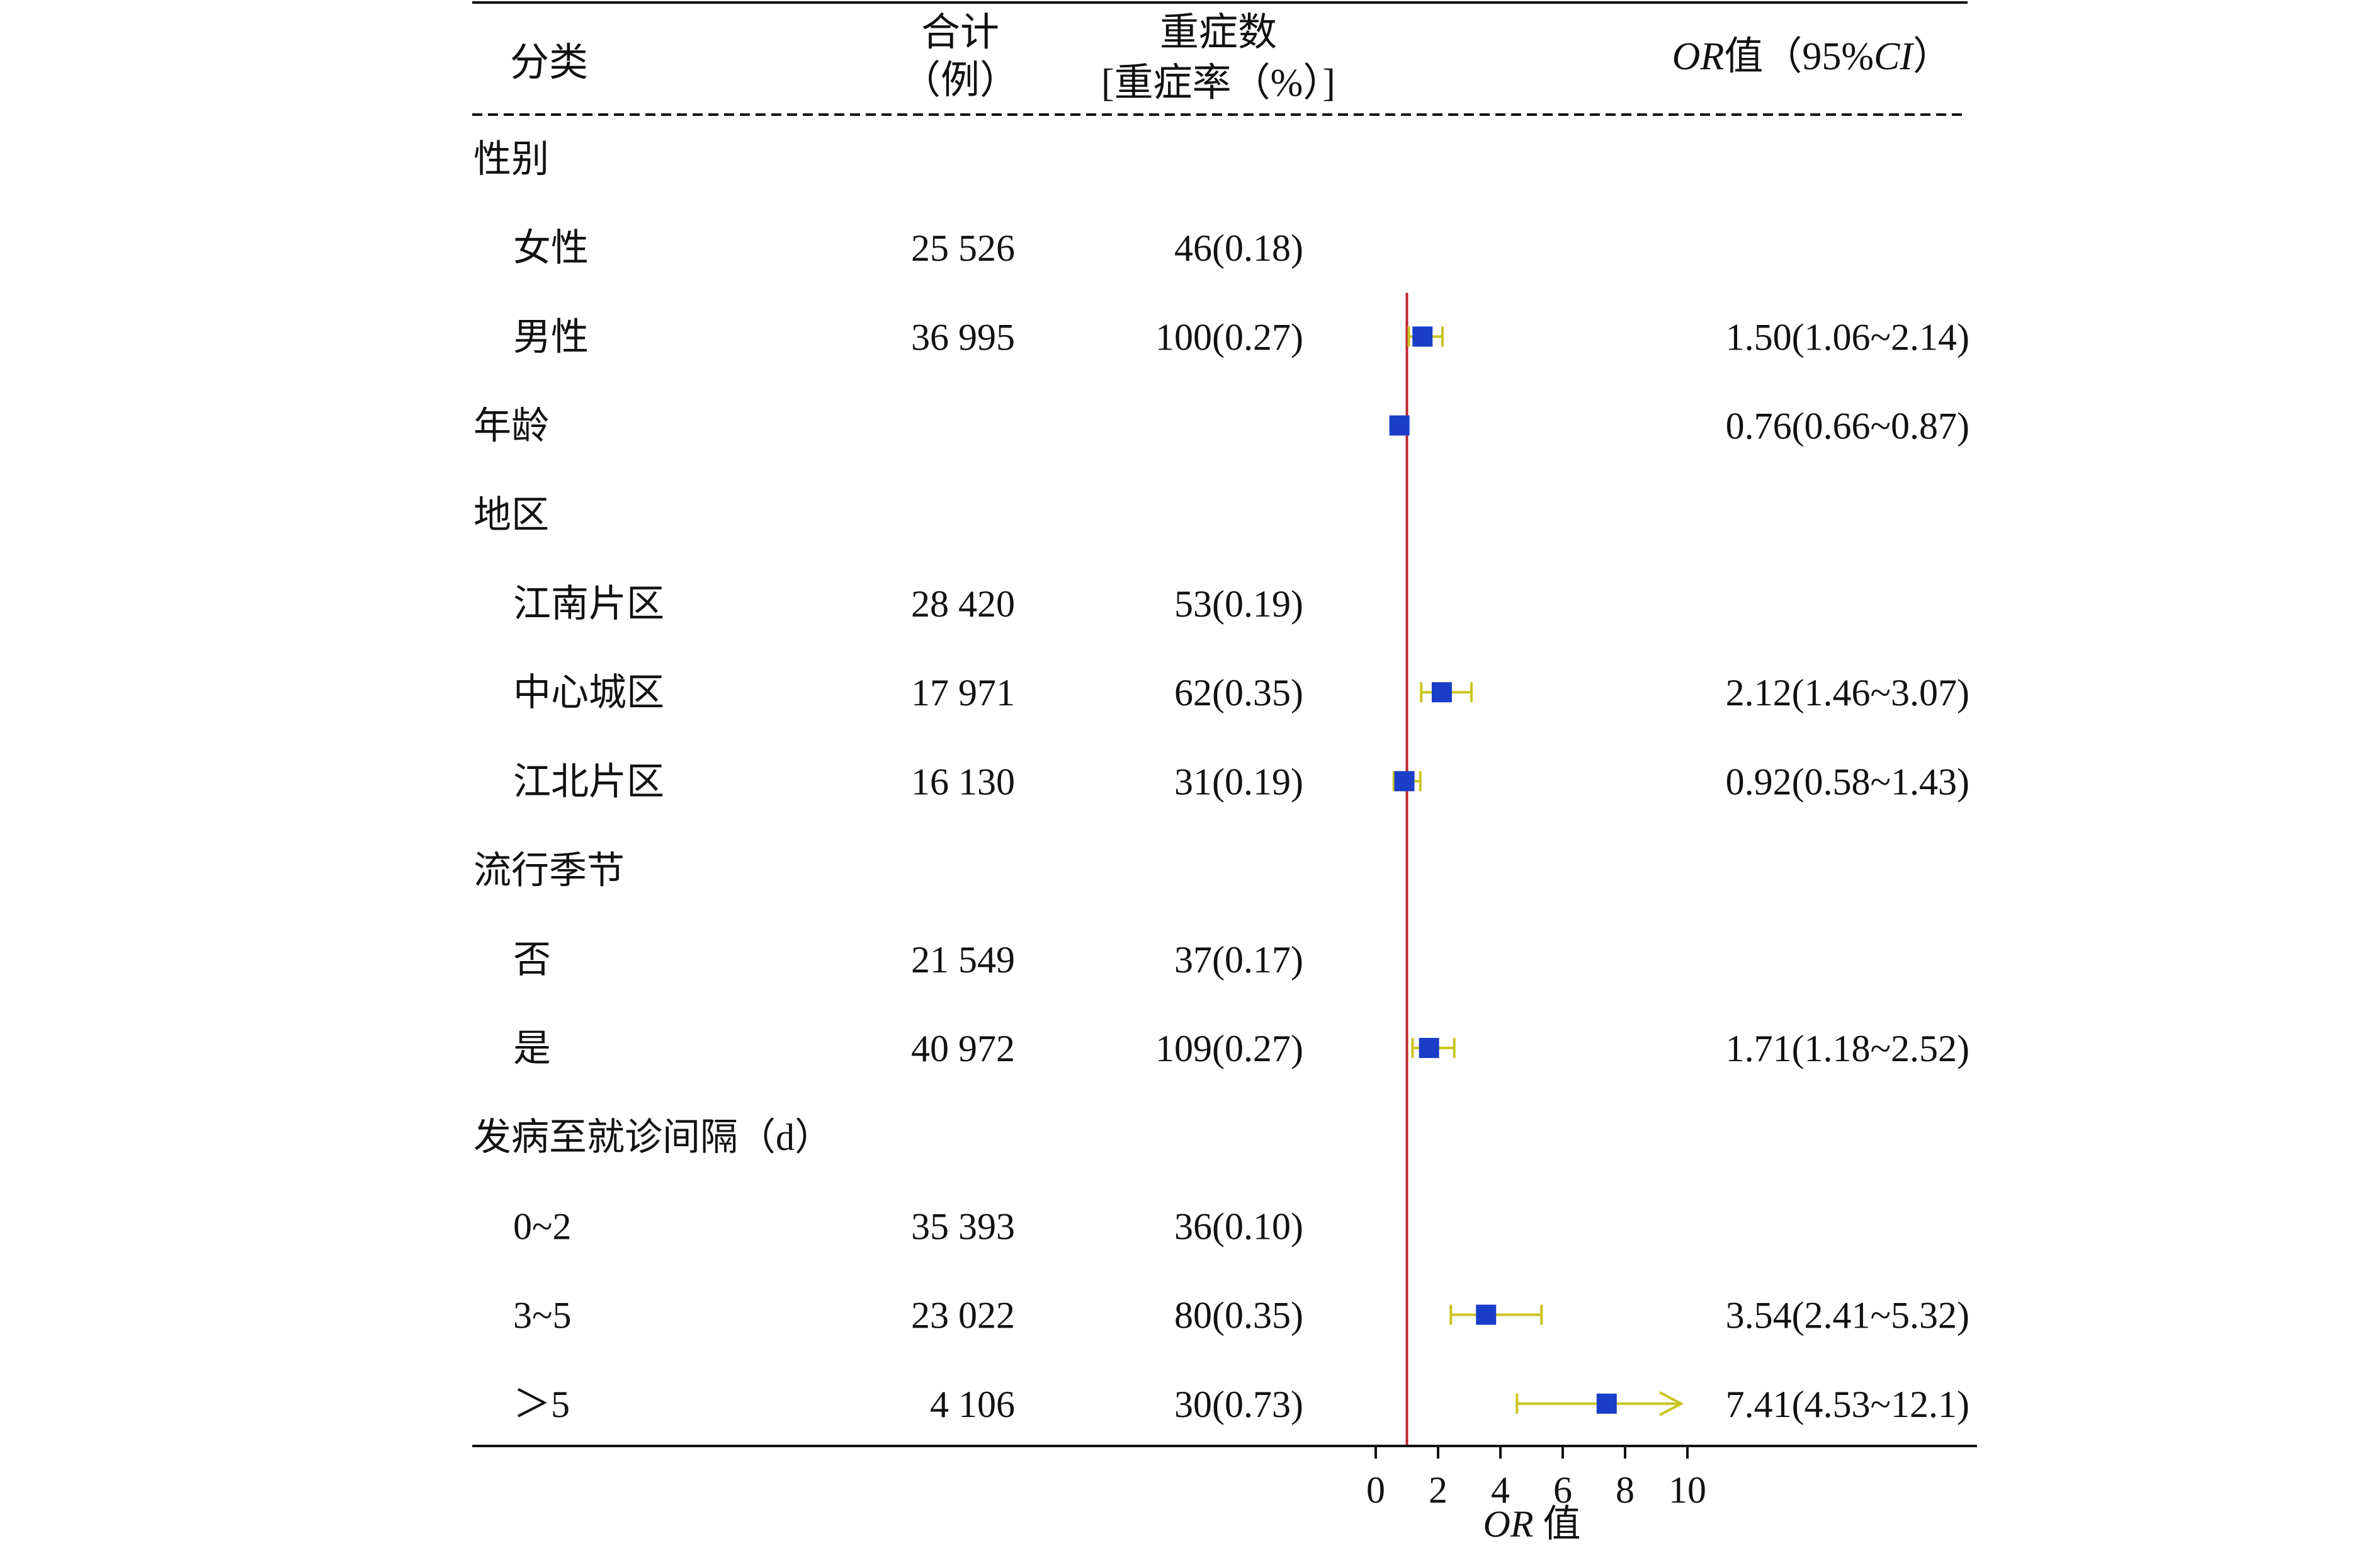 The height and width of the screenshot is (1548, 2380). Describe the element at coordinates (963, 960) in the screenshot. I see `row-total: 21 549` at that location.